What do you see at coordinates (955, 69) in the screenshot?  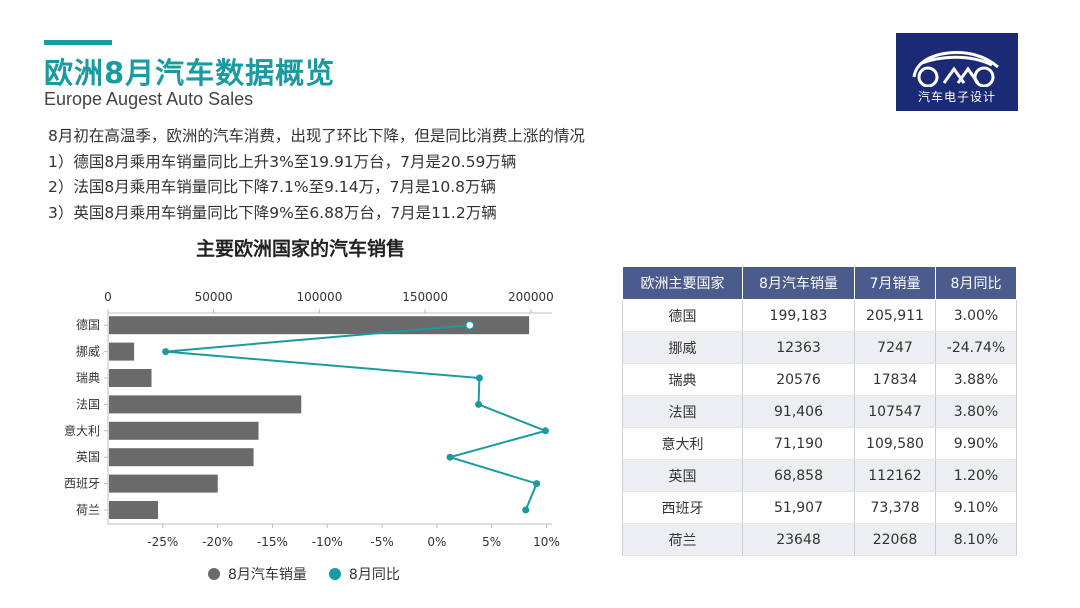 I see `car-logo-icon` at bounding box center [955, 69].